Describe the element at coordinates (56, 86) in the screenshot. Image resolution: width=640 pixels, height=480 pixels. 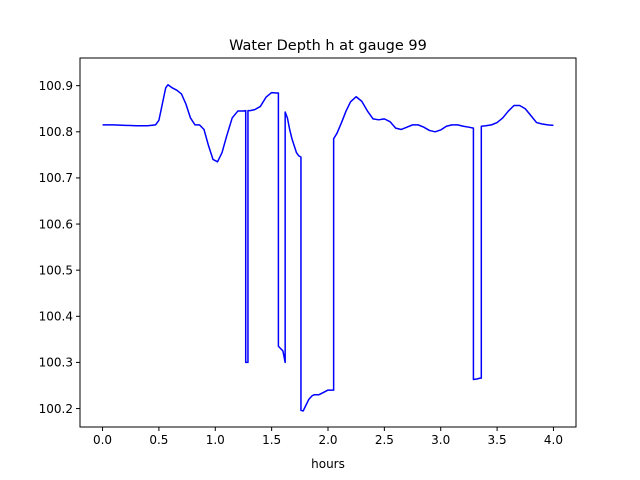
I see `y-tick-label: 100.9` at that location.